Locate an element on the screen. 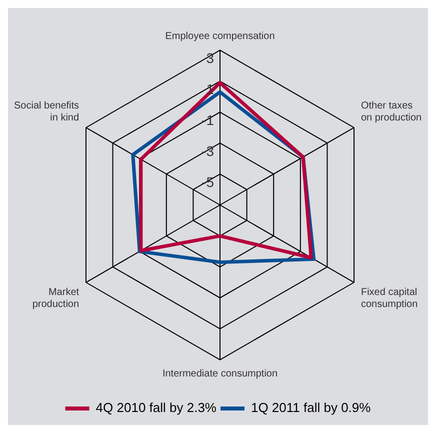 This screenshot has height=433, width=436. spoke-label: Fixed capital consumption is located at coordinates (389, 298).